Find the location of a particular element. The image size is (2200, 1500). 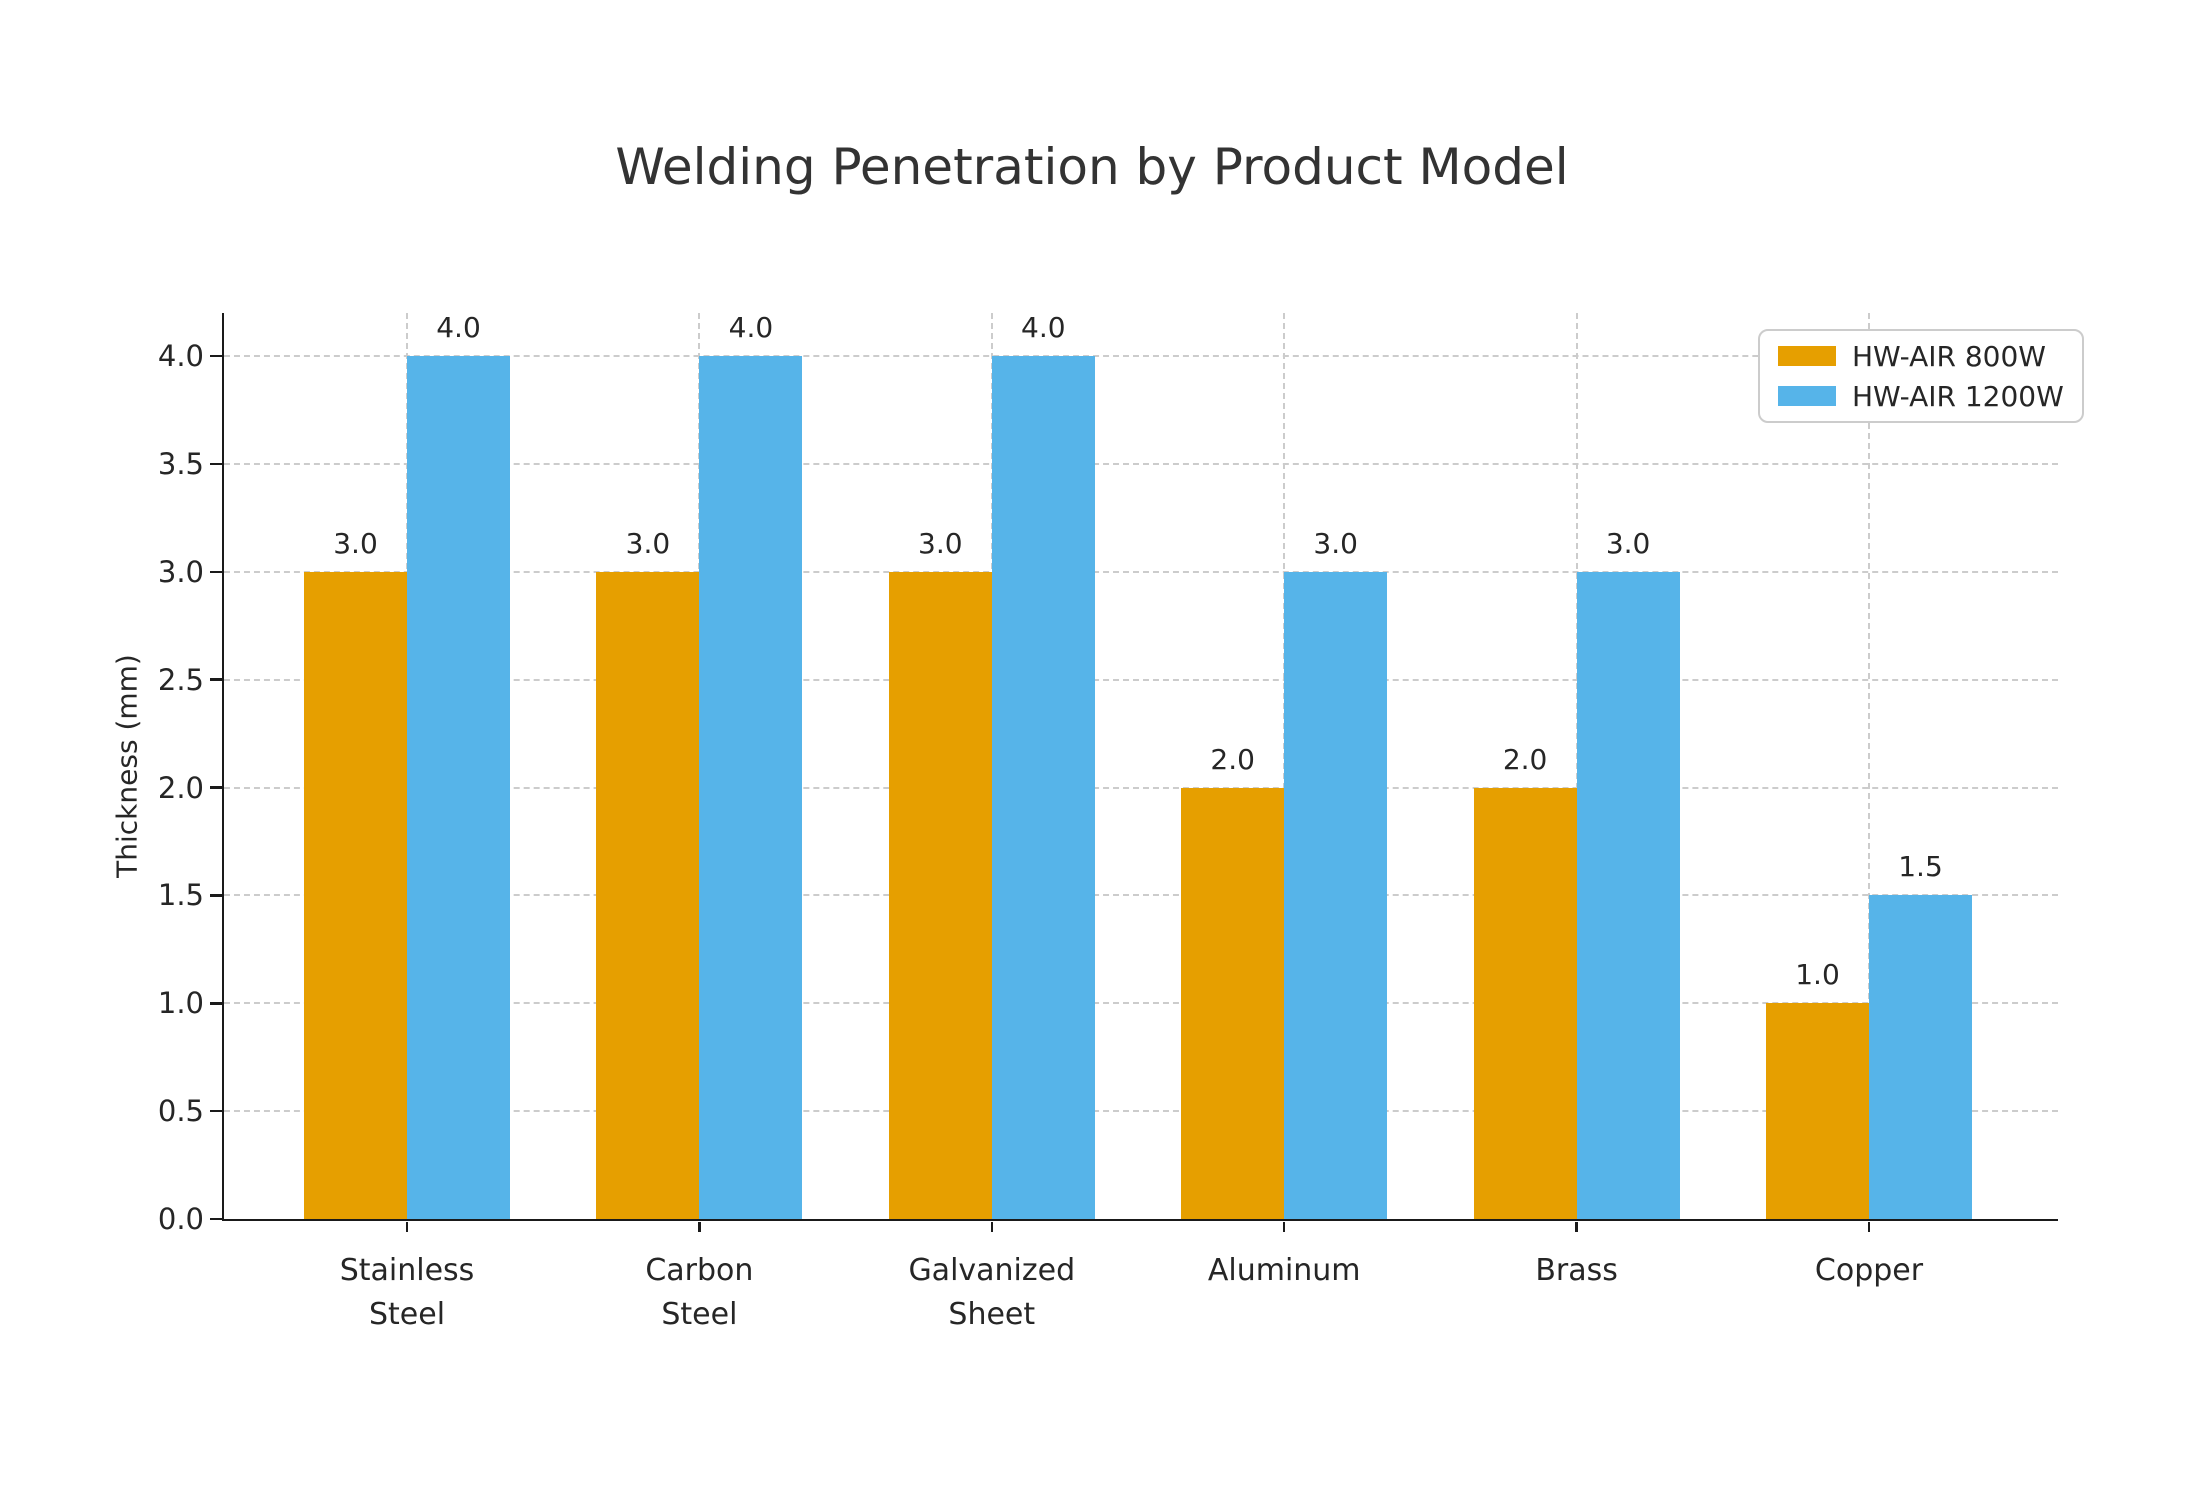

bar-hw-air-1200w-stainless-steel is located at coordinates (458, 787).